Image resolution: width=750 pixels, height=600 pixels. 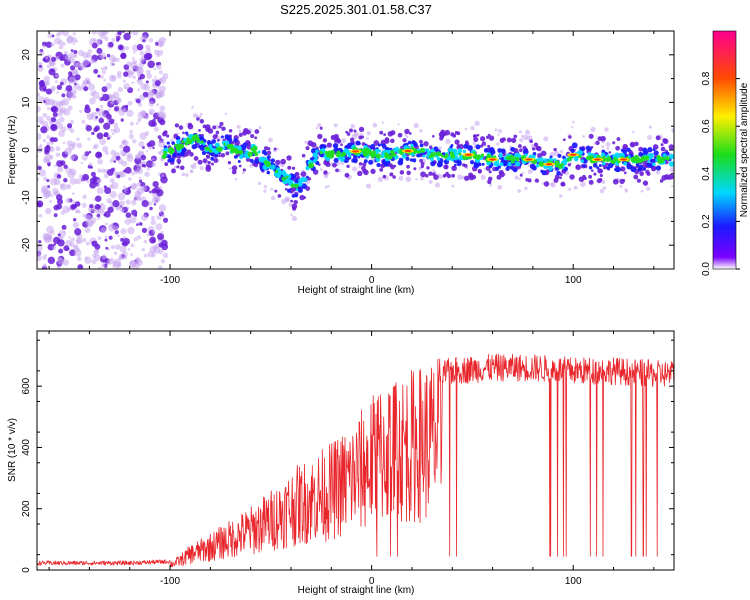 What do you see at coordinates (356, 290) in the screenshot?
I see `spectrogram-x-axis-title: Height of straight line (km)` at bounding box center [356, 290].